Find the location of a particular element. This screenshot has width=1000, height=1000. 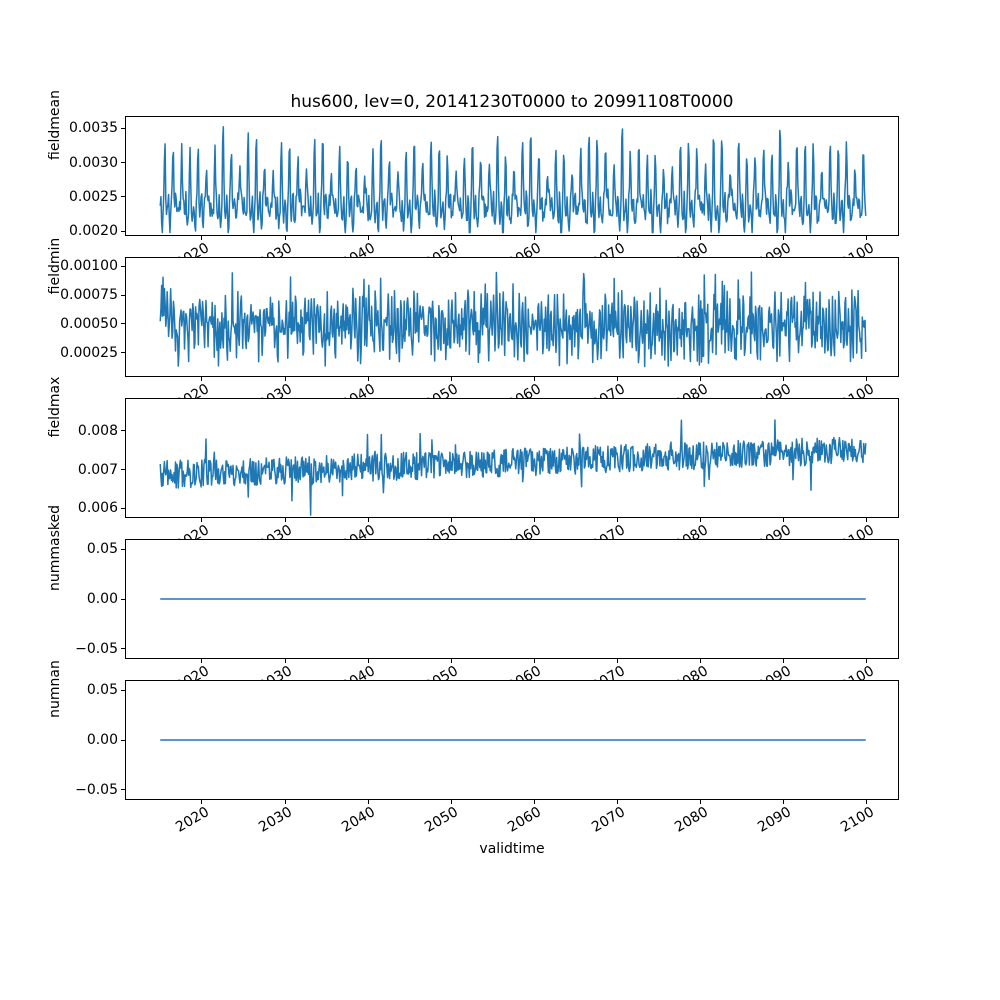

series-fieldmin is located at coordinates (513, 319).